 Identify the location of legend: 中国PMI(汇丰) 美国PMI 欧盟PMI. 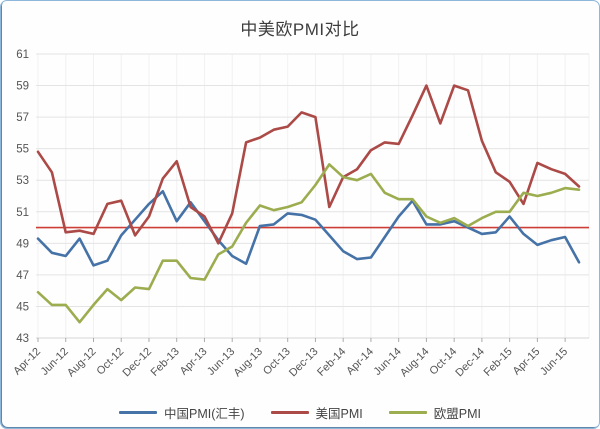
(300, 412).